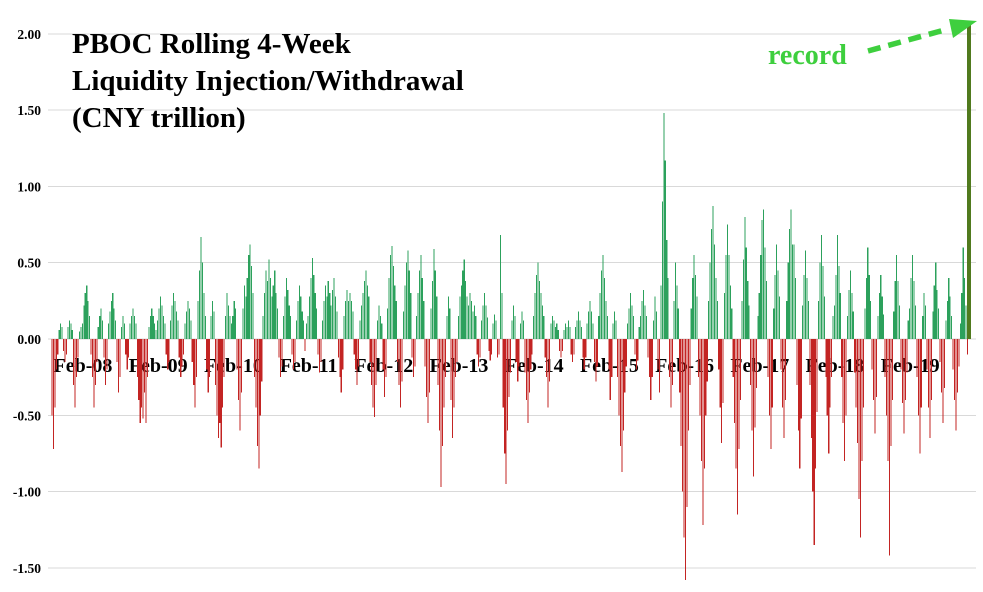 The width and height of the screenshot is (983, 592). Describe the element at coordinates (83, 366) in the screenshot. I see `x-axis-label: Feb-08` at that location.